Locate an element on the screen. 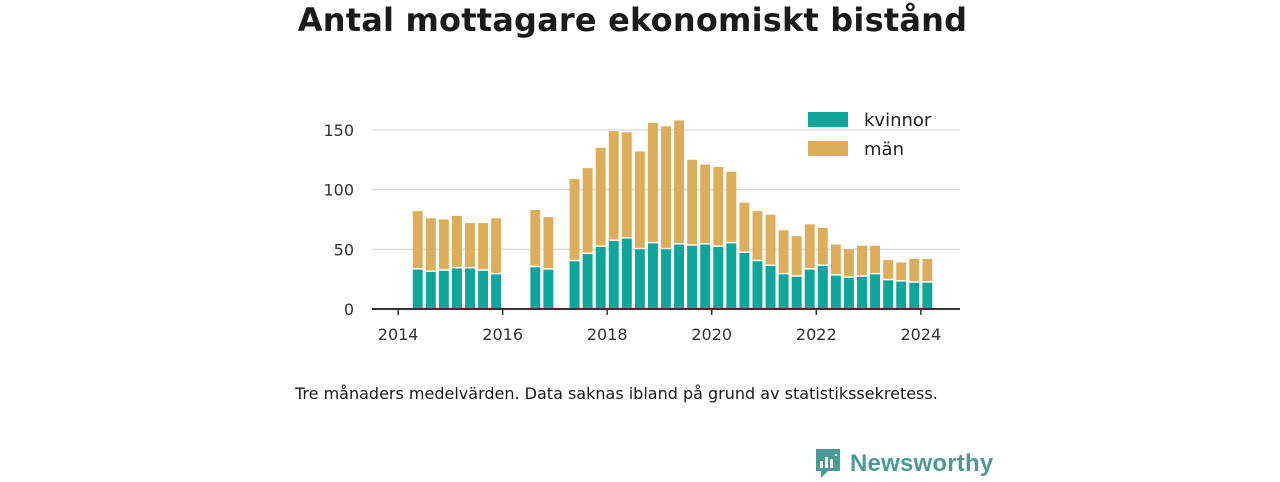 This screenshot has width=1280, height=482. bar-män-17 is located at coordinates (679, 182).